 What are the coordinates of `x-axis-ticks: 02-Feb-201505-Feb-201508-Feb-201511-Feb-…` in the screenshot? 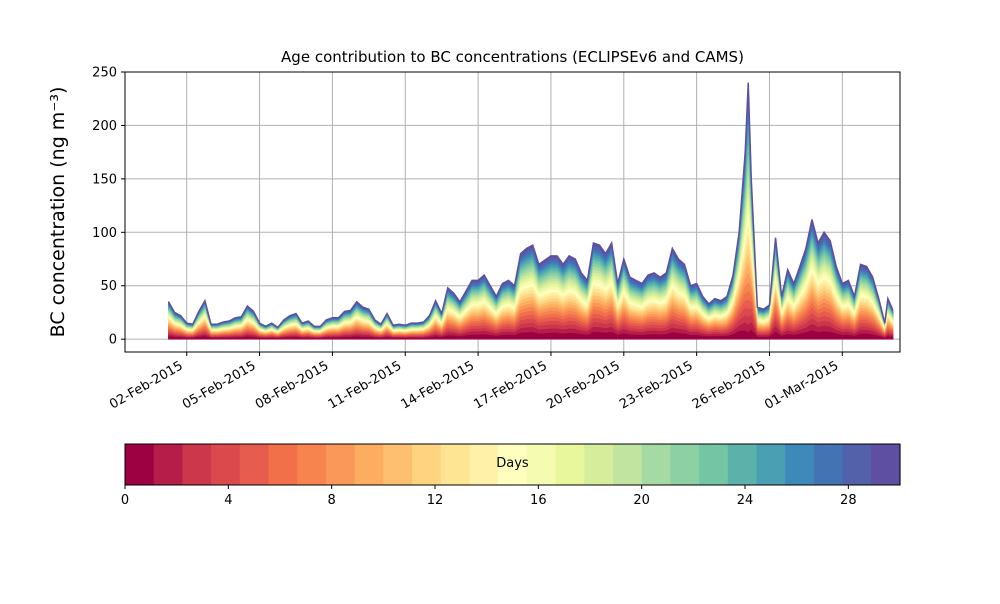 It's located at (475, 382).